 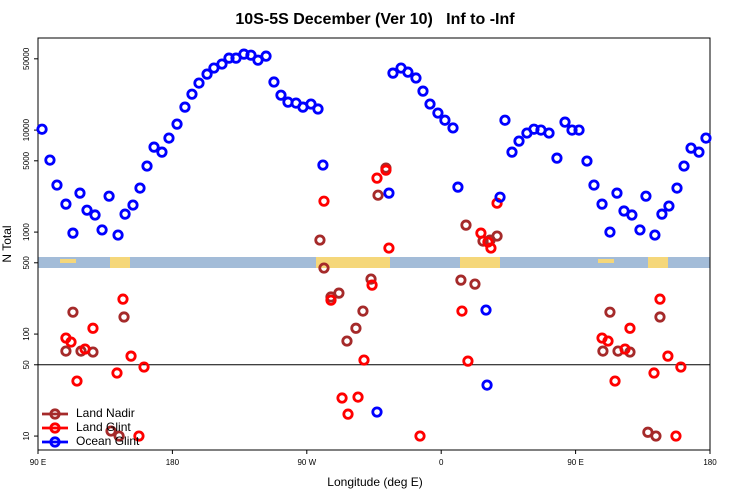 What do you see at coordinates (306, 462) in the screenshot?
I see `x-tick-label: 90 W` at bounding box center [306, 462].